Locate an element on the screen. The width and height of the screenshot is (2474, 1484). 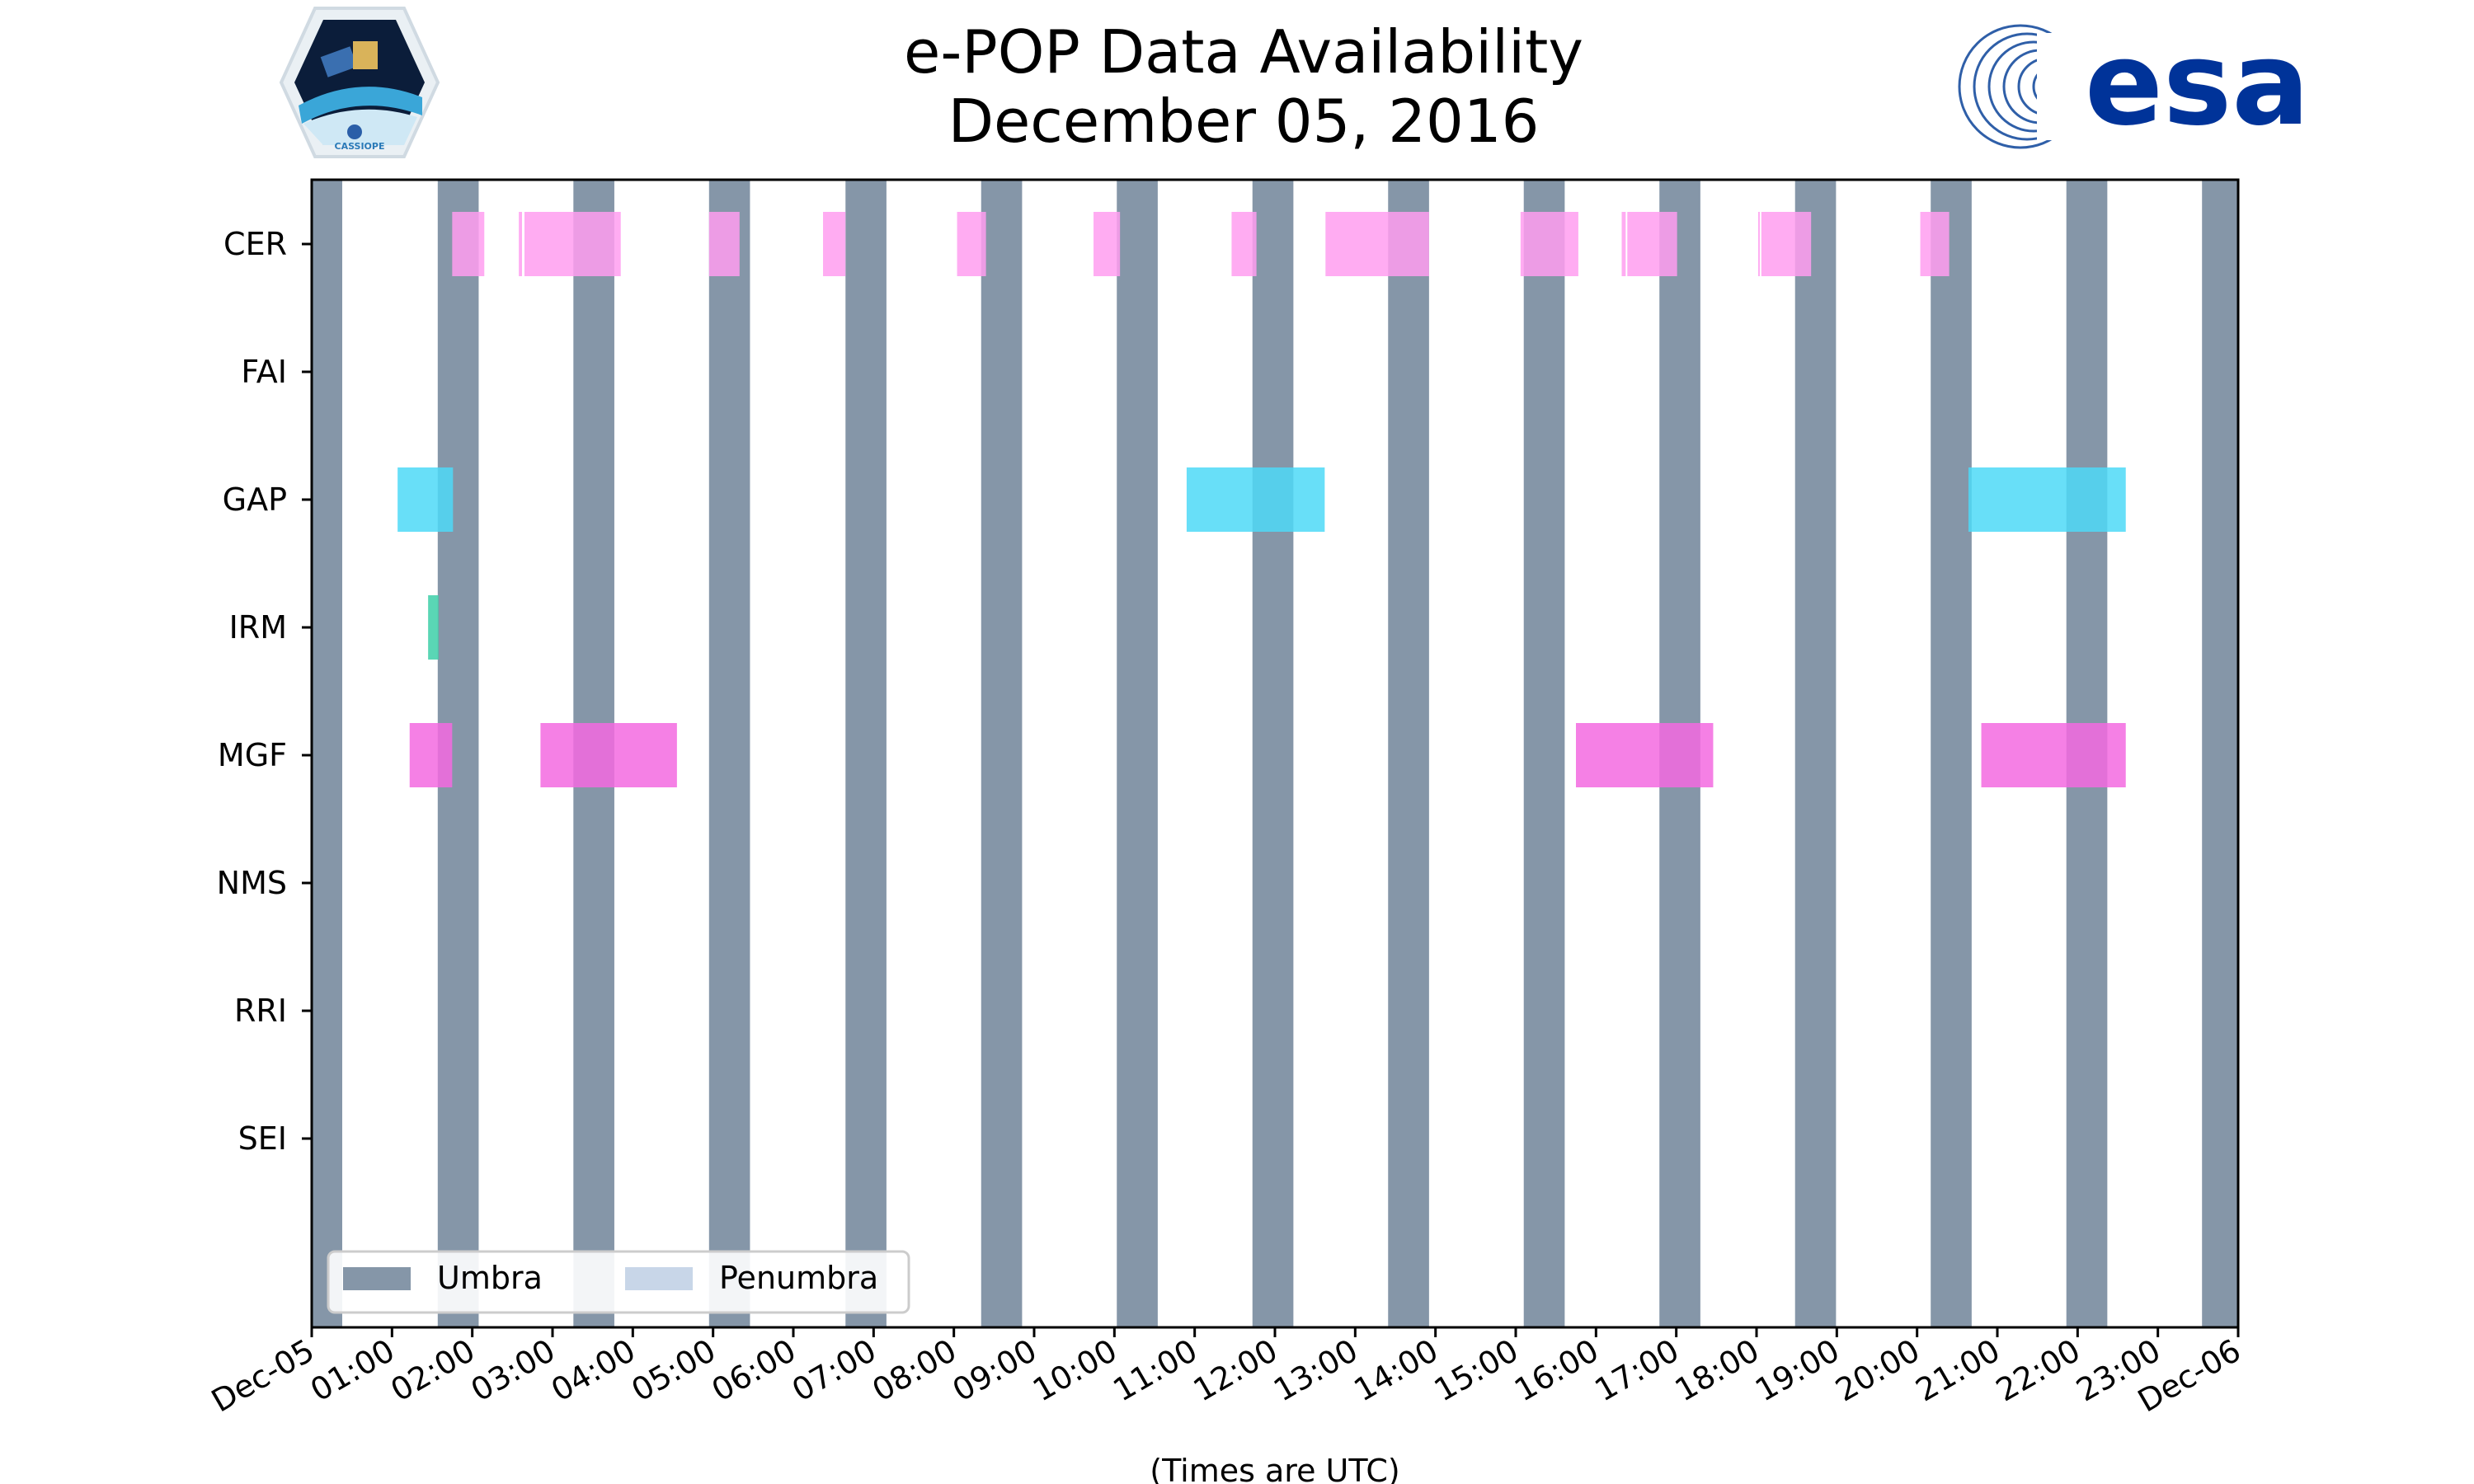
y-tick-label-mgf: MGF is located at coordinates (252, 755).